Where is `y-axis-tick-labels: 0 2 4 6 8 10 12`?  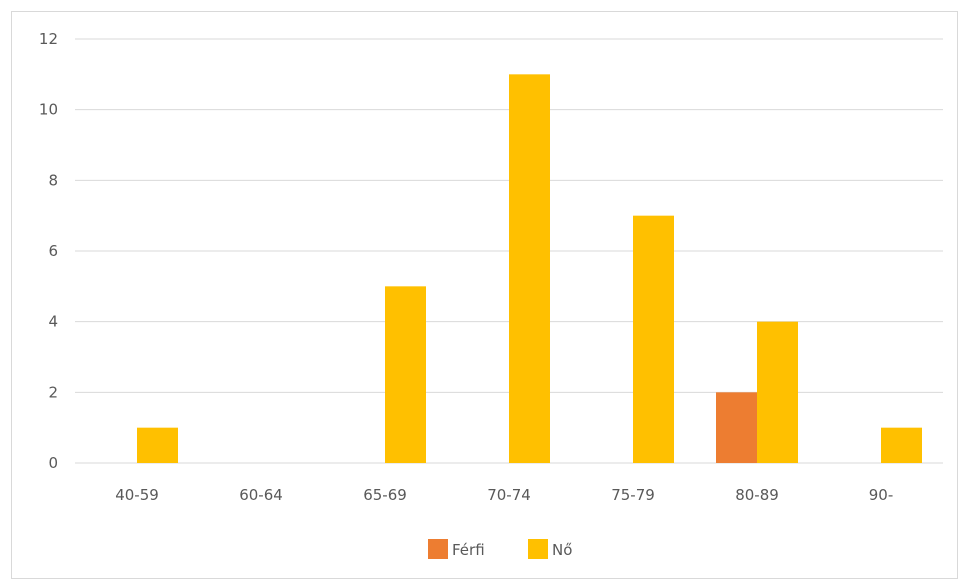 y-axis-tick-labels: 0 2 4 6 8 10 12 is located at coordinates (48, 251).